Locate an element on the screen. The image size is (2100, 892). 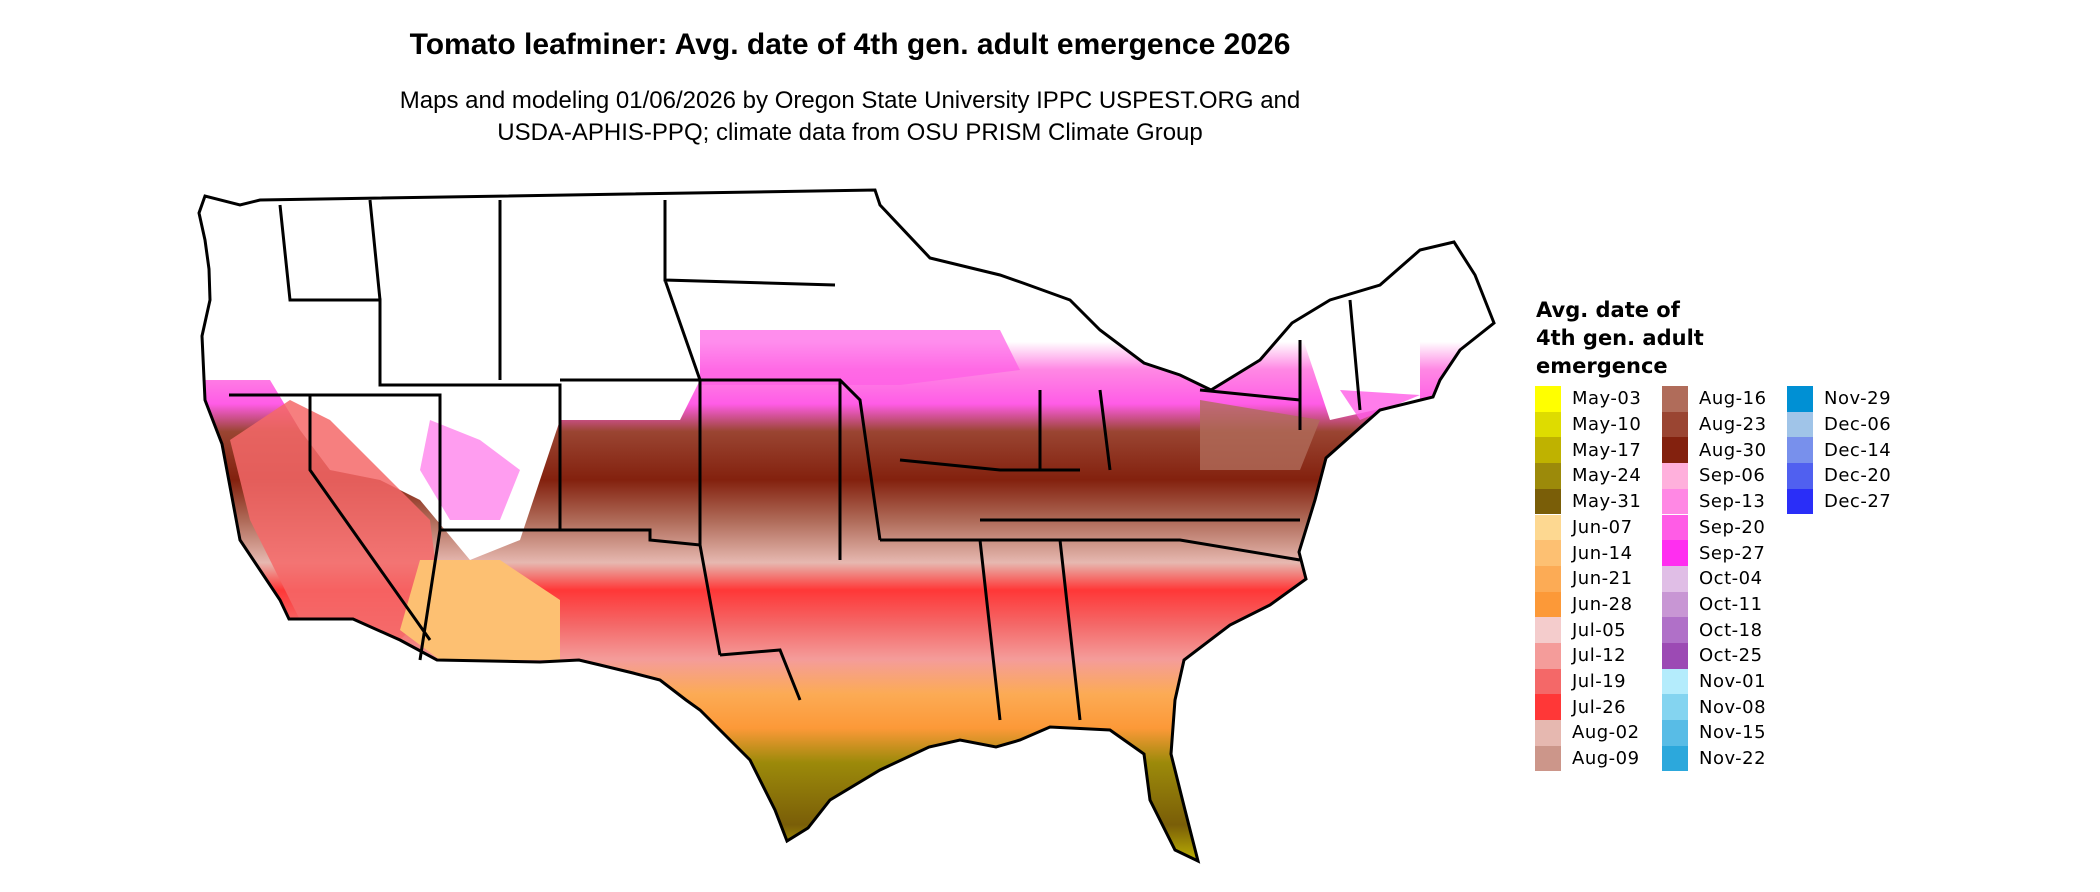
legend-label: Jul-05 is located at coordinates (1599, 630).